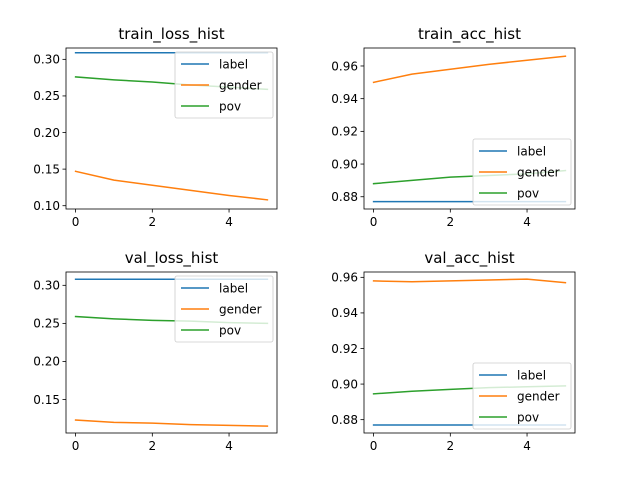 This screenshot has width=640, height=480. Describe the element at coordinates (46, 206) in the screenshot. I see `y-tick-label: 0.10` at that location.